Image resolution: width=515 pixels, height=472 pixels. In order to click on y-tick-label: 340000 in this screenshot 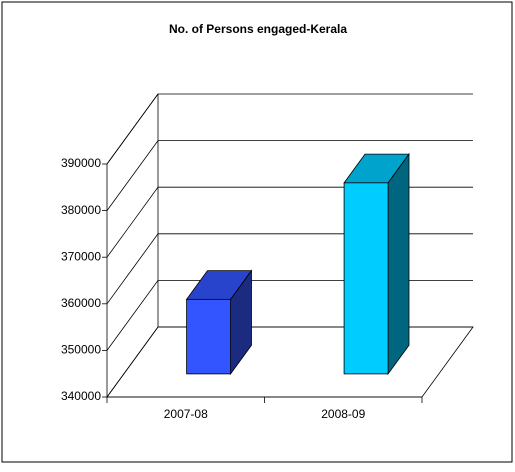, I will do `click(81, 396)`.